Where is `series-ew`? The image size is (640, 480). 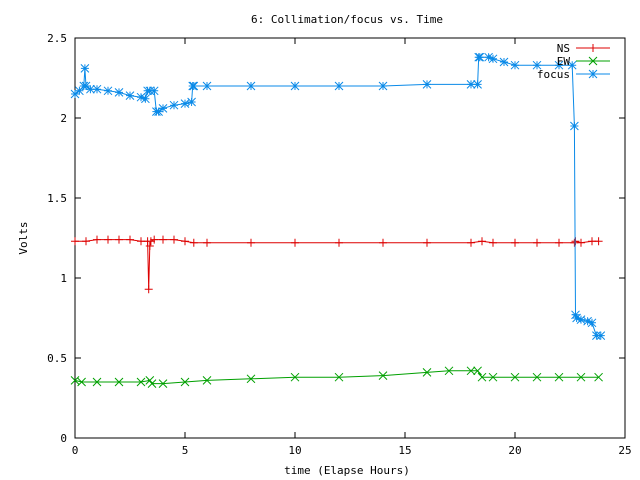 series-ew is located at coordinates (336, 377).